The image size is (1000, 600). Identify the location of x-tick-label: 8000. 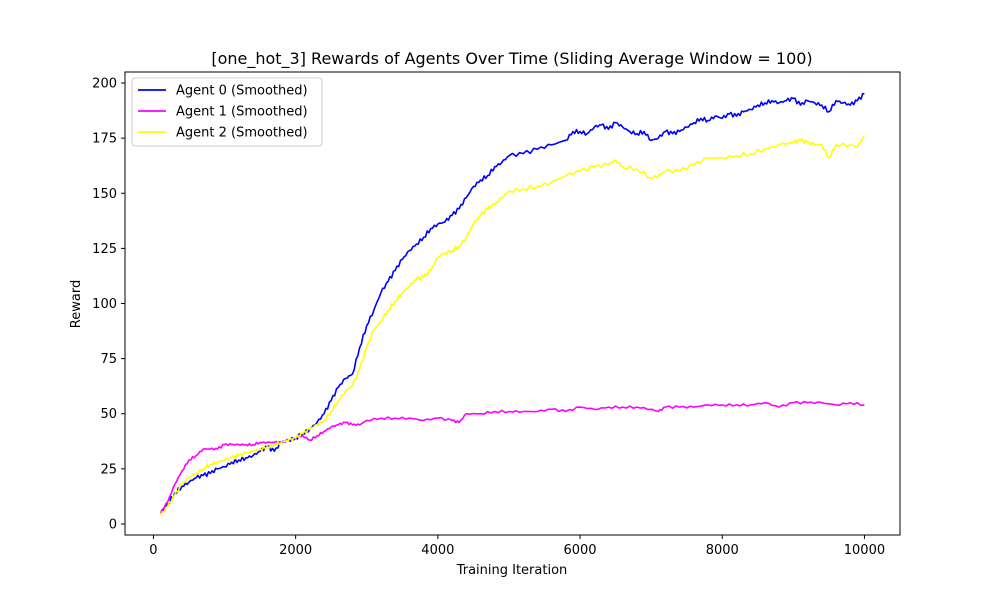
(722, 550).